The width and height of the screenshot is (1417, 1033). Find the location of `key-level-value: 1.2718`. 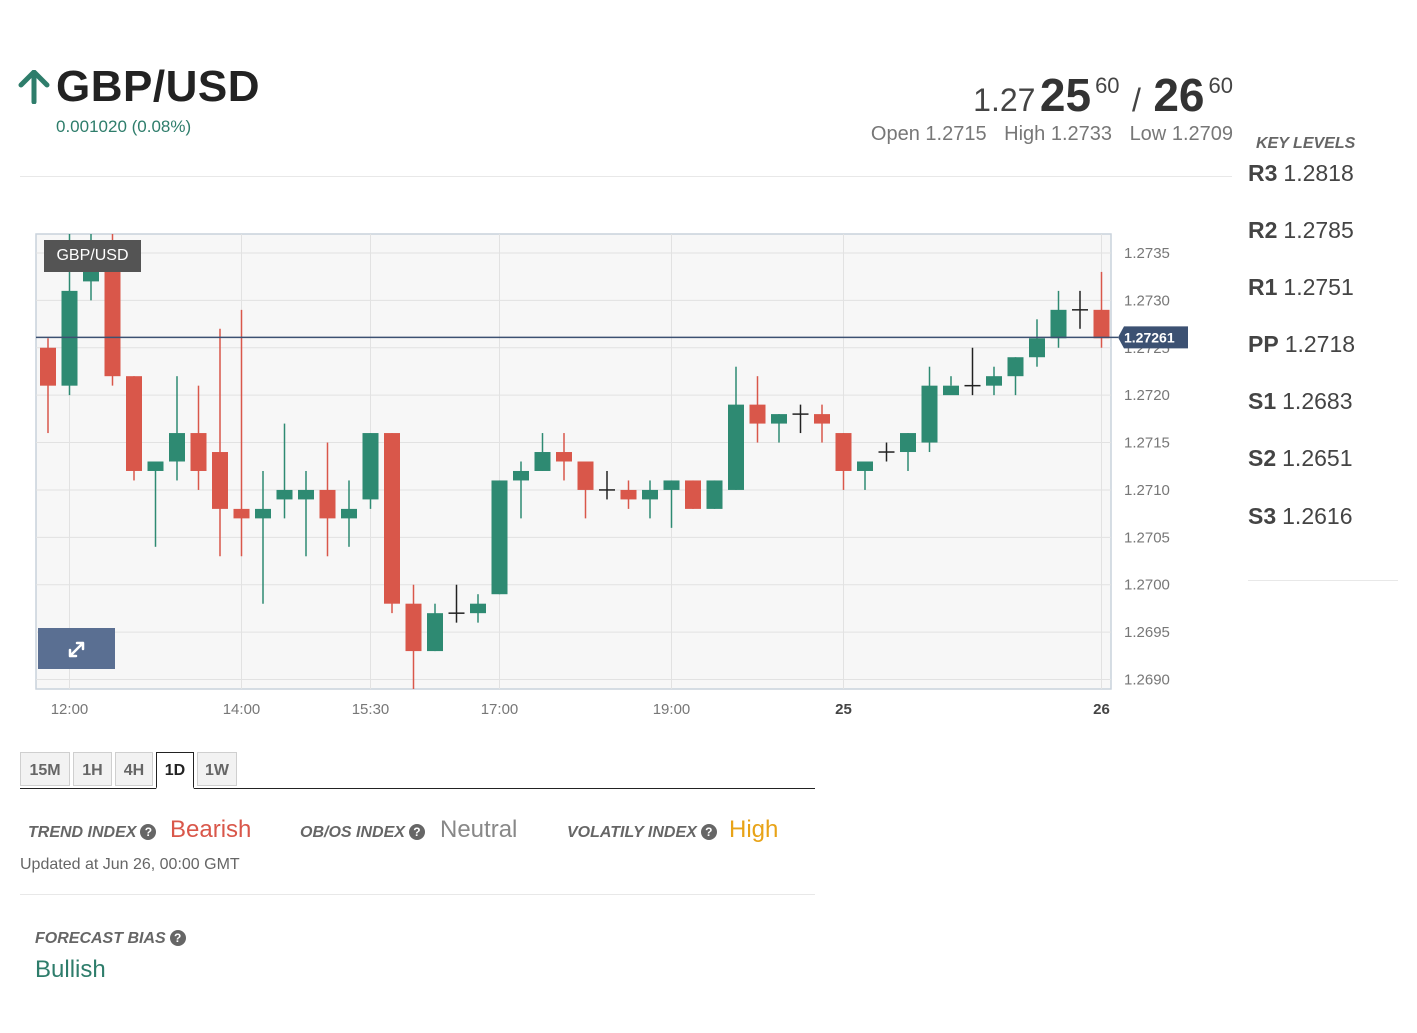

key-level-value: 1.2718 is located at coordinates (1320, 344).